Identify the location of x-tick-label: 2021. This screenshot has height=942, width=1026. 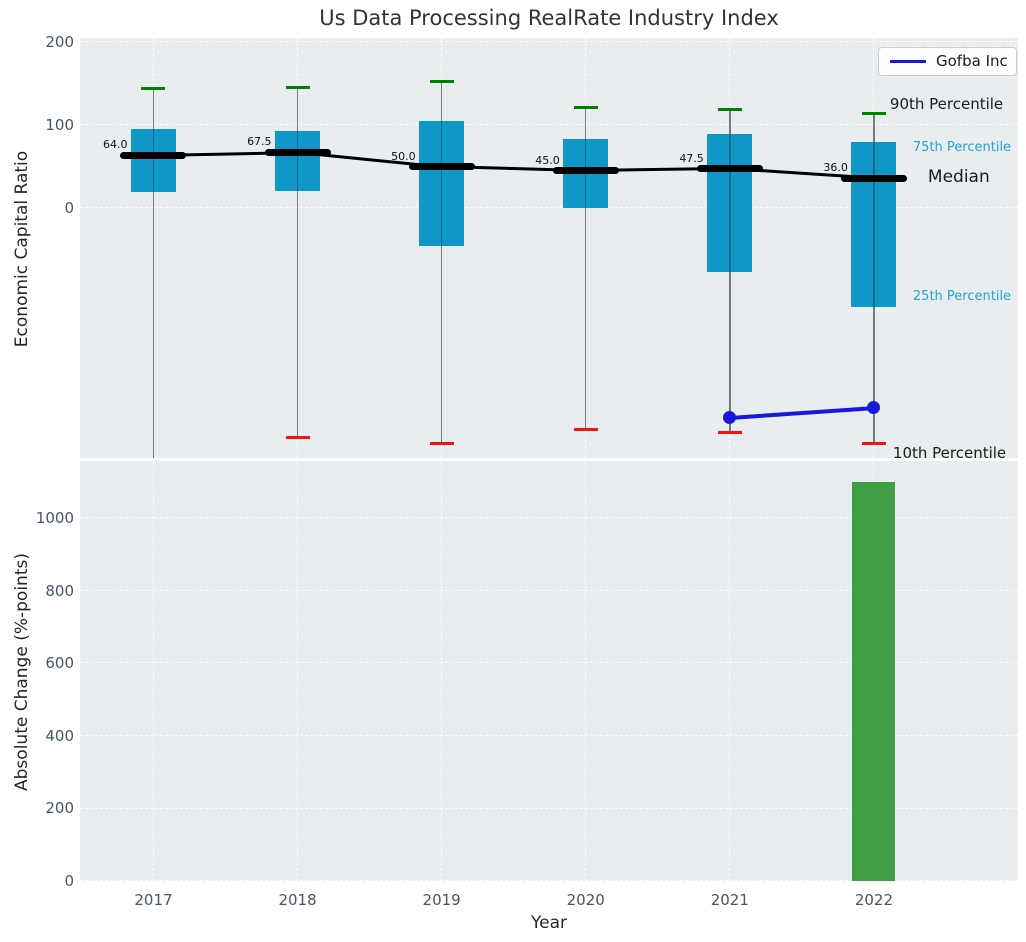
(729, 900).